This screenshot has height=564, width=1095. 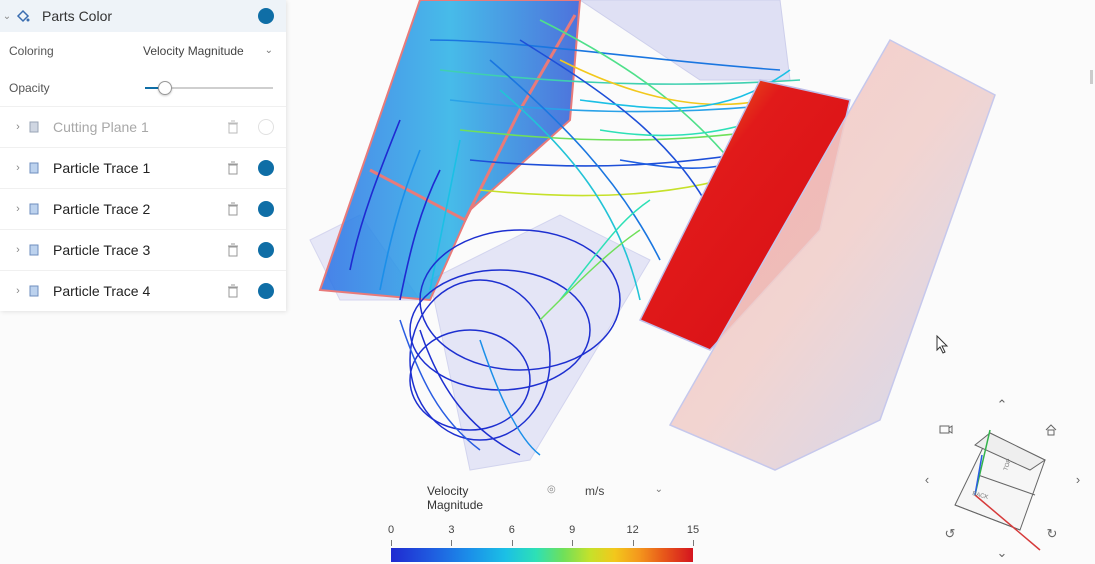 I want to click on opacity-label: Opacity, so click(x=29, y=87).